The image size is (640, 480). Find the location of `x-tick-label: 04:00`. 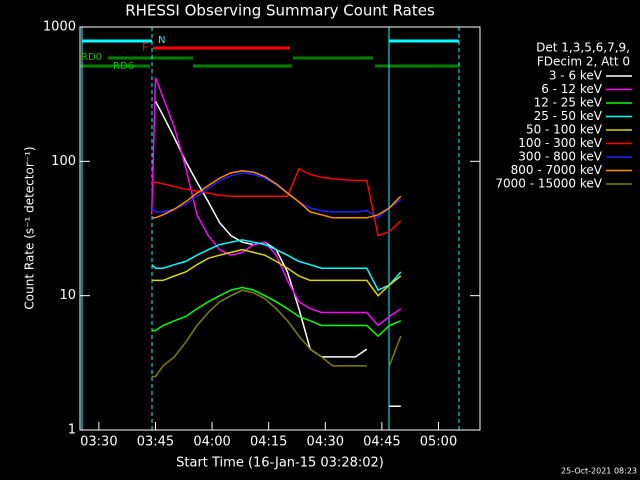

x-tick-label: 04:00 is located at coordinates (211, 442).